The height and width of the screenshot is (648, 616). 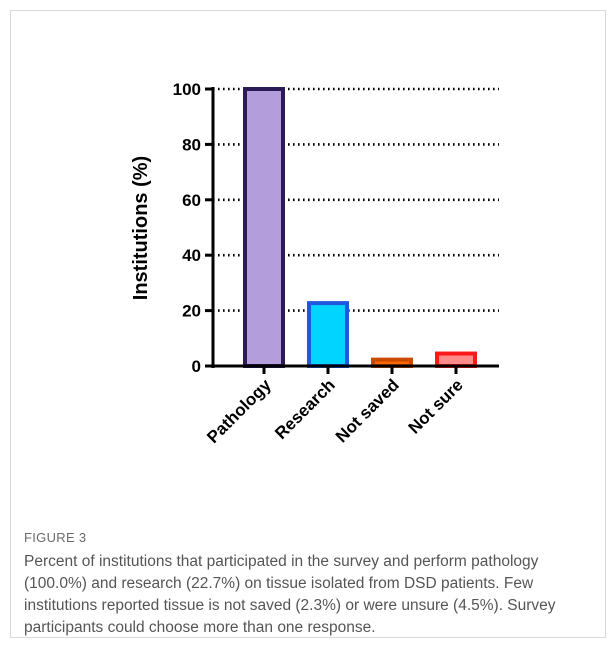 I want to click on bar-pathology, so click(x=264, y=227).